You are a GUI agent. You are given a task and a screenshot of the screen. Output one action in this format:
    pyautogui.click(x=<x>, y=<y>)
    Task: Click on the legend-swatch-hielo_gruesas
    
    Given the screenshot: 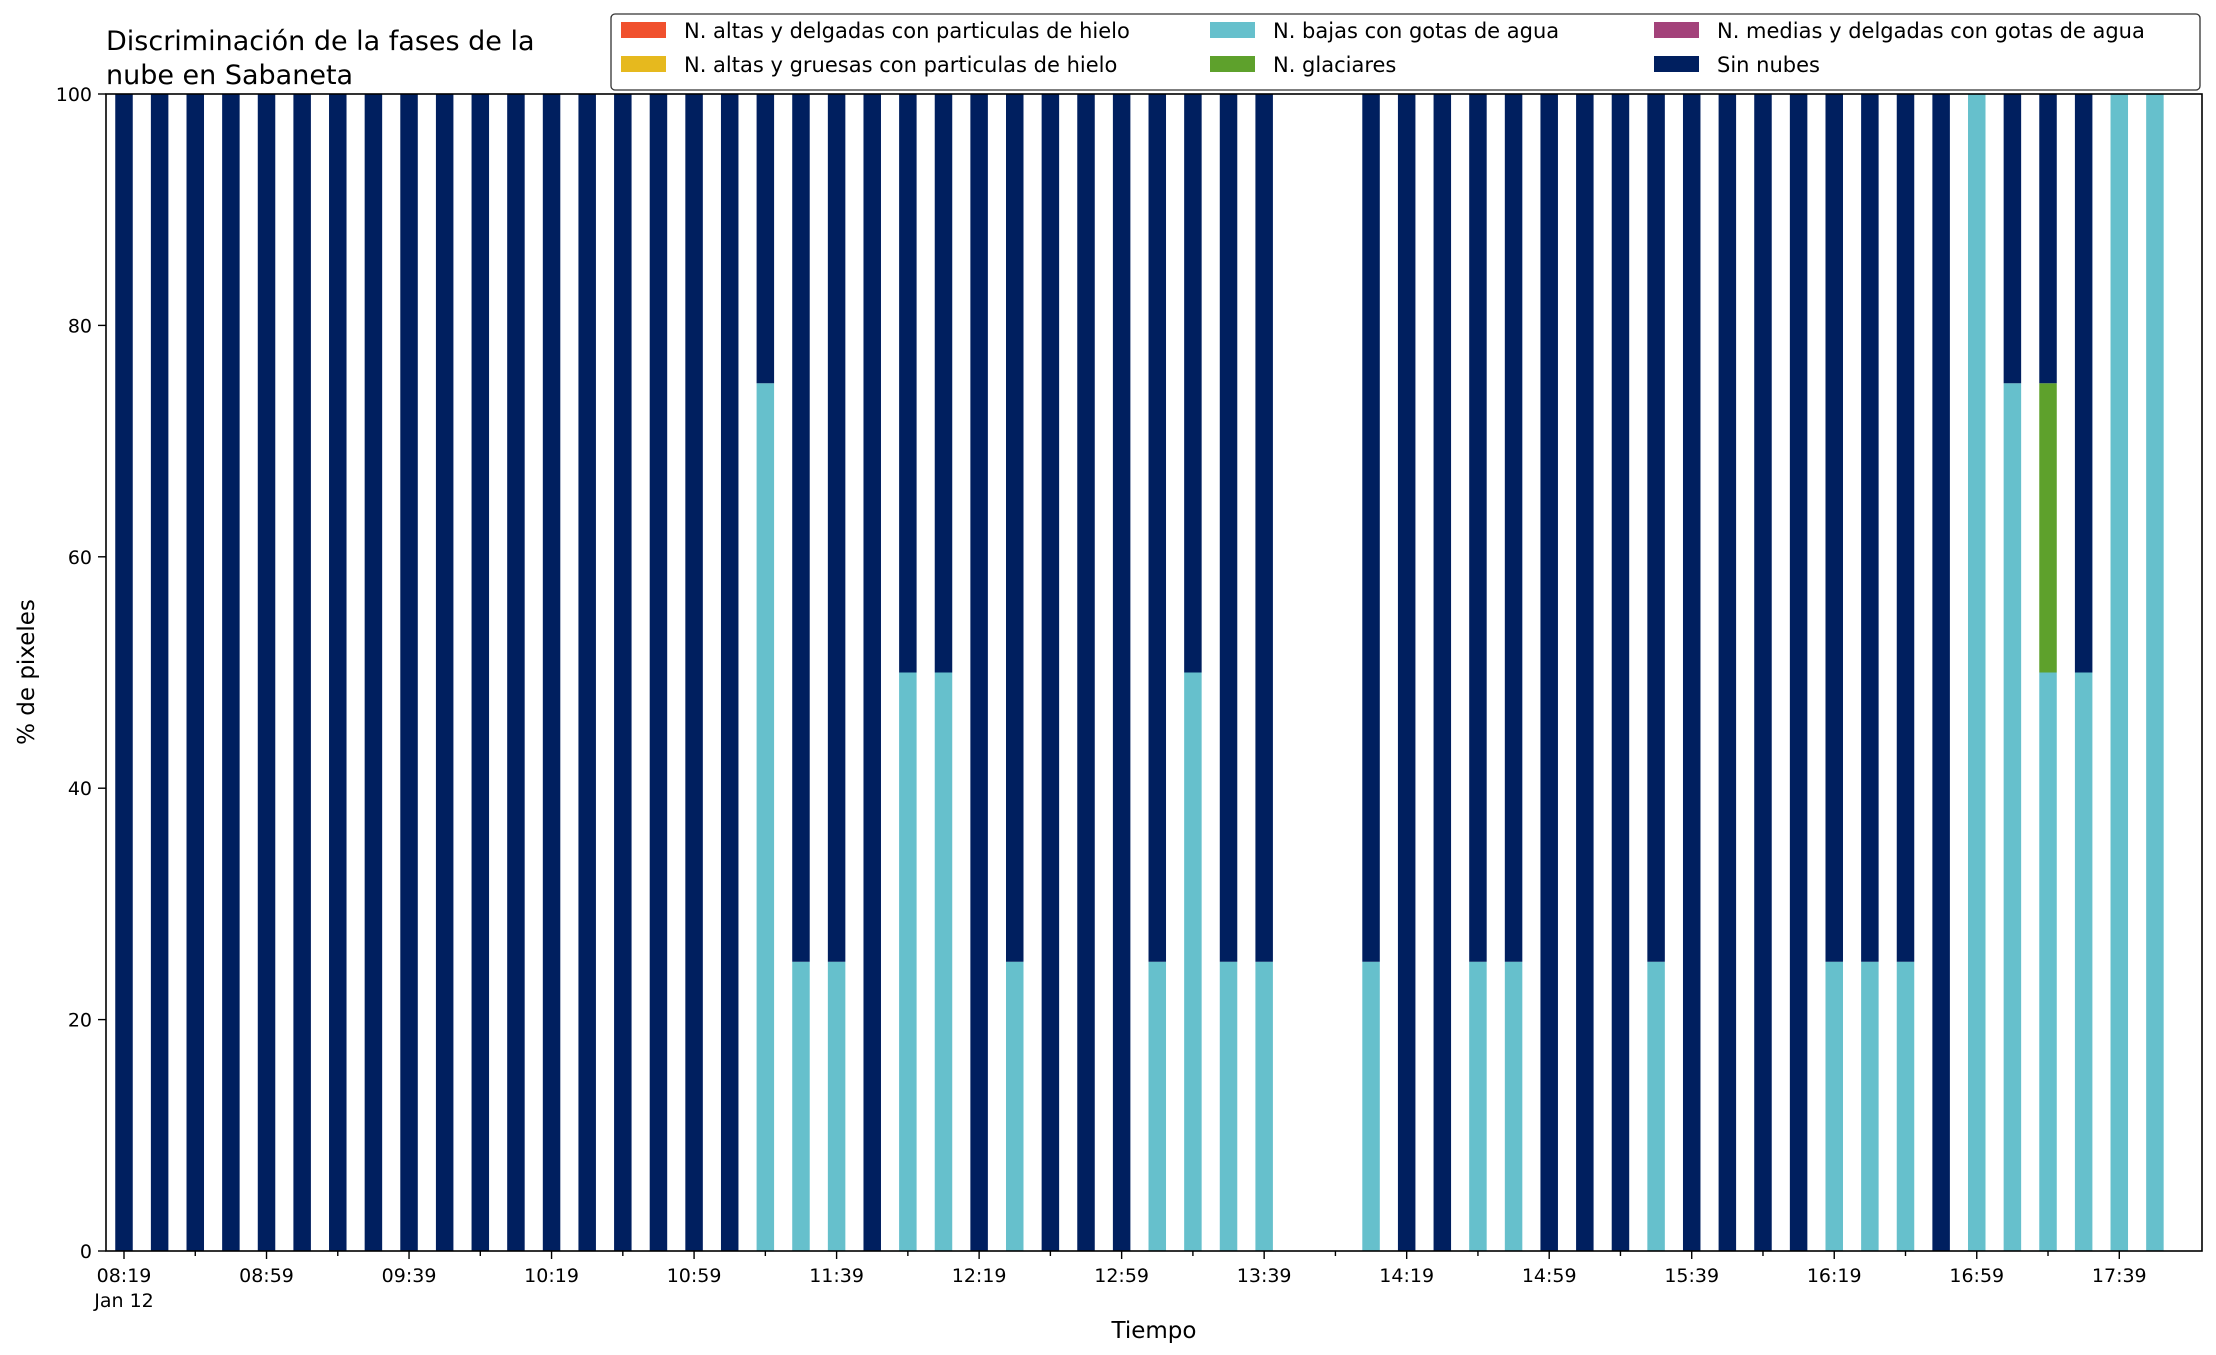 What is the action you would take?
    pyautogui.click(x=643, y=64)
    